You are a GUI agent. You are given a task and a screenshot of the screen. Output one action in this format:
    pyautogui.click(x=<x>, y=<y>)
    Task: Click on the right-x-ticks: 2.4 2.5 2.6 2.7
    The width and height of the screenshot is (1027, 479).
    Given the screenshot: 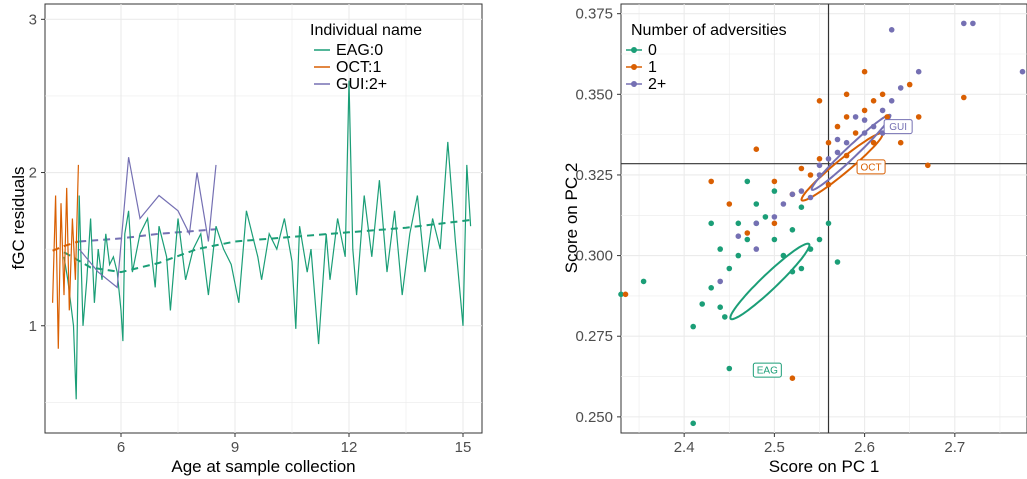 What is the action you would take?
    pyautogui.click(x=819, y=444)
    